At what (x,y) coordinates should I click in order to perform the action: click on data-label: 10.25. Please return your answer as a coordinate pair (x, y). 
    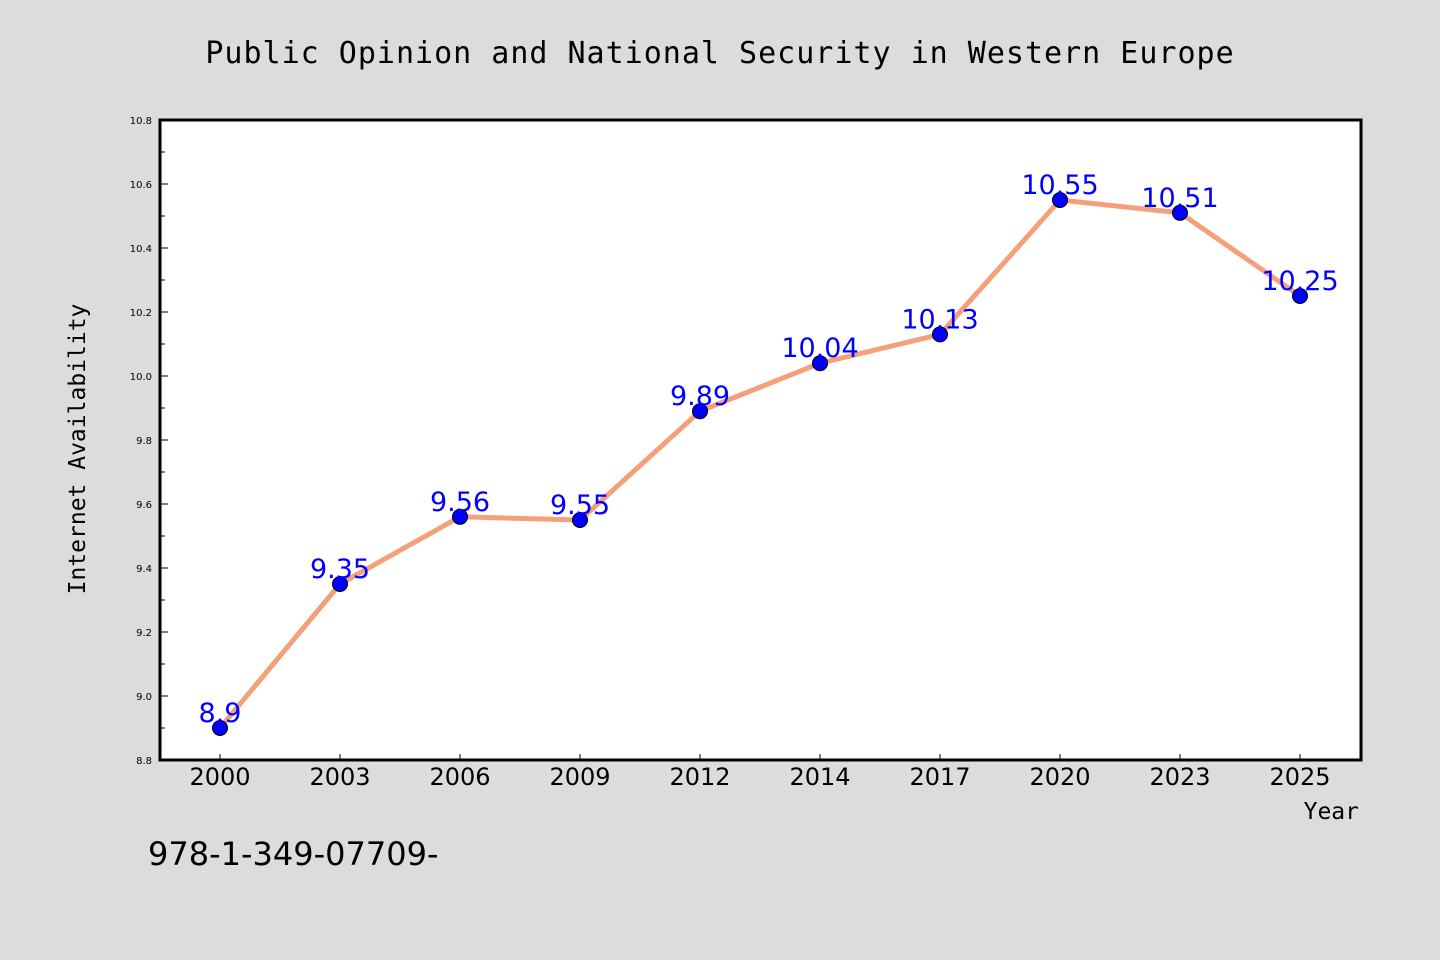
    Looking at the image, I should click on (1299, 281).